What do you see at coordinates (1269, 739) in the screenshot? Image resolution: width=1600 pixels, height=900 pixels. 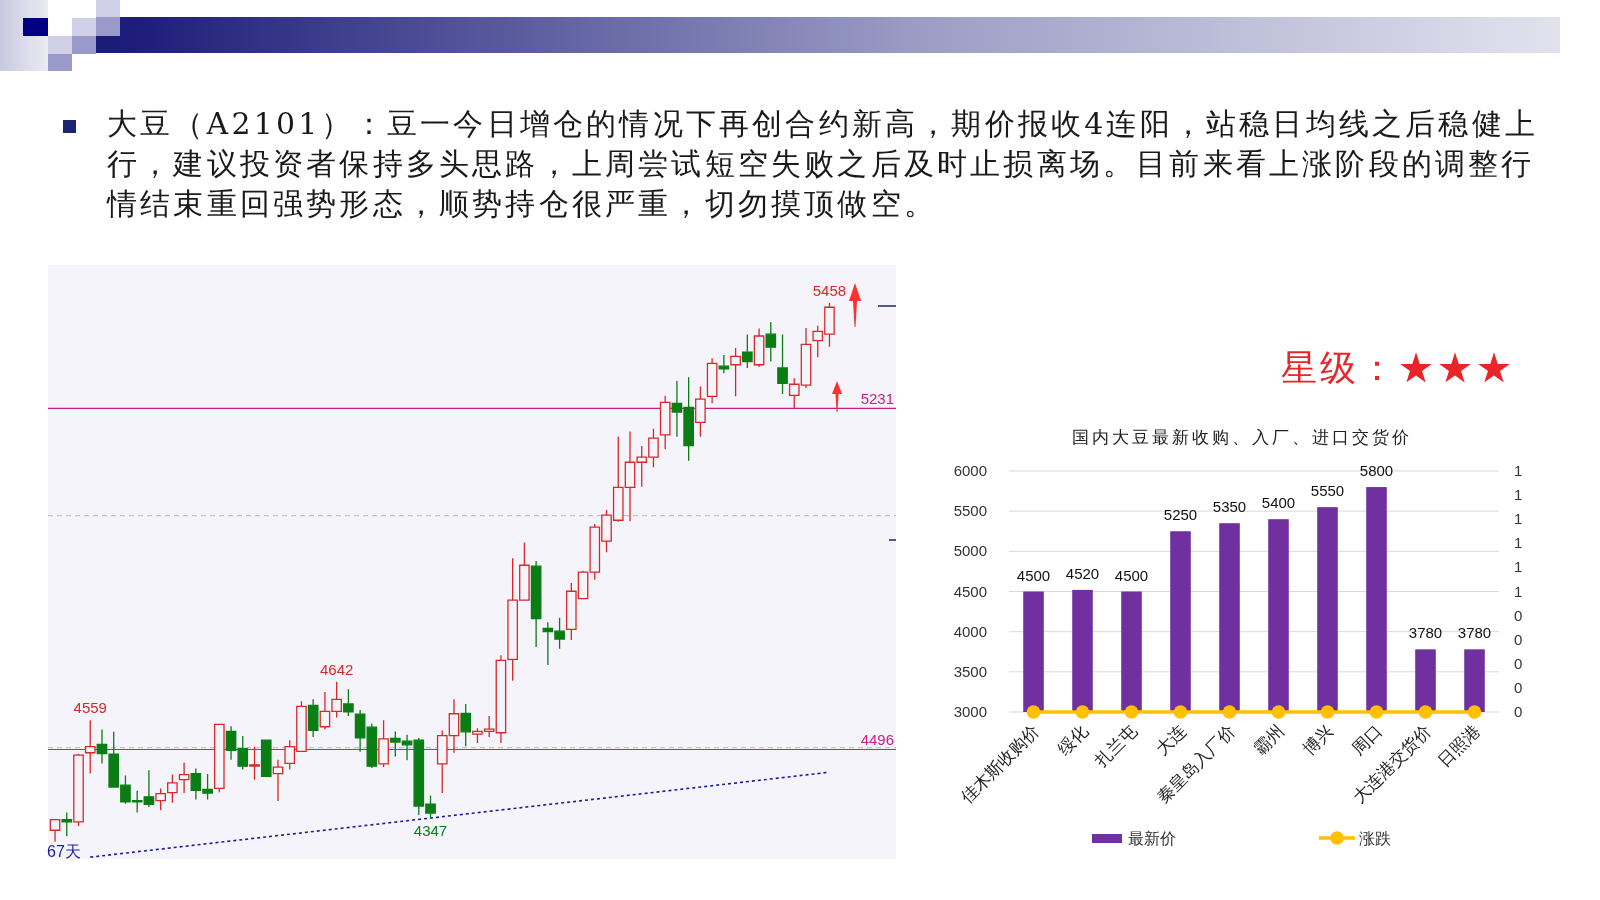 I see `x-tick-label: 霸州` at bounding box center [1269, 739].